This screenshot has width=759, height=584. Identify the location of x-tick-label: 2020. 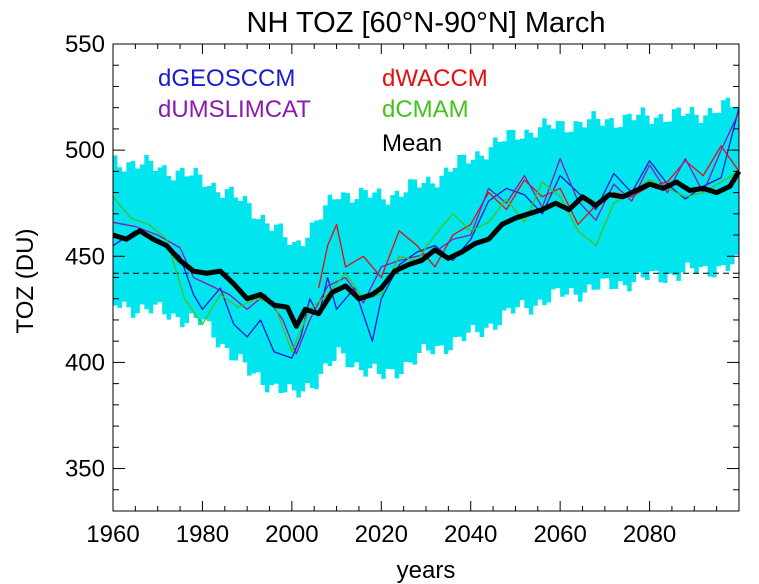
(381, 534).